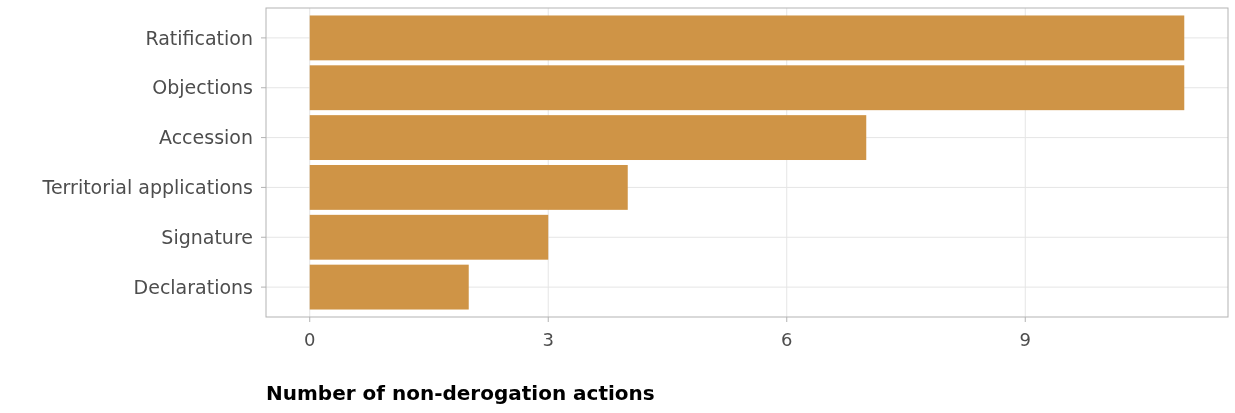  I want to click on y-tick-label: Signature, so click(207, 236).